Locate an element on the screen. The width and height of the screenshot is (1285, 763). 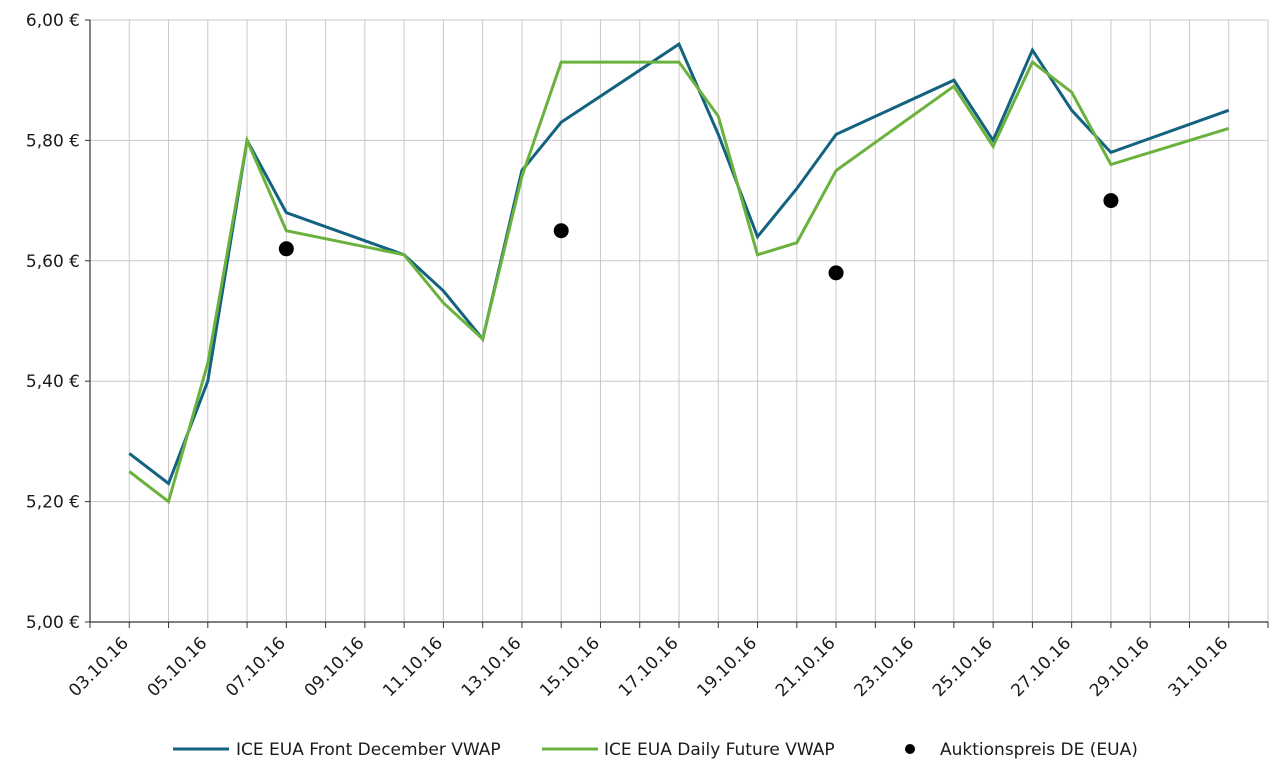
y-tick-label: 6,00 € is located at coordinates (53, 21).